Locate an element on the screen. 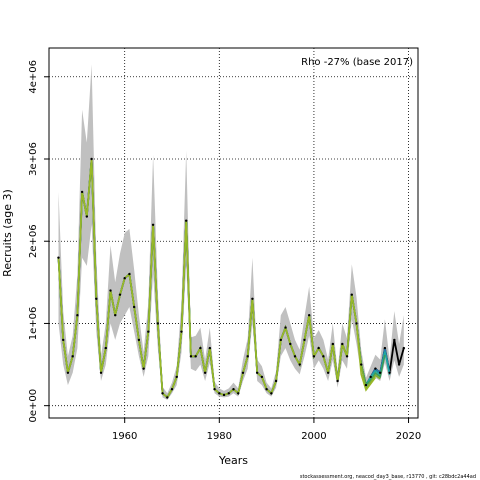 This screenshot has height=480, width=480. base-point-1971 is located at coordinates (176, 377).